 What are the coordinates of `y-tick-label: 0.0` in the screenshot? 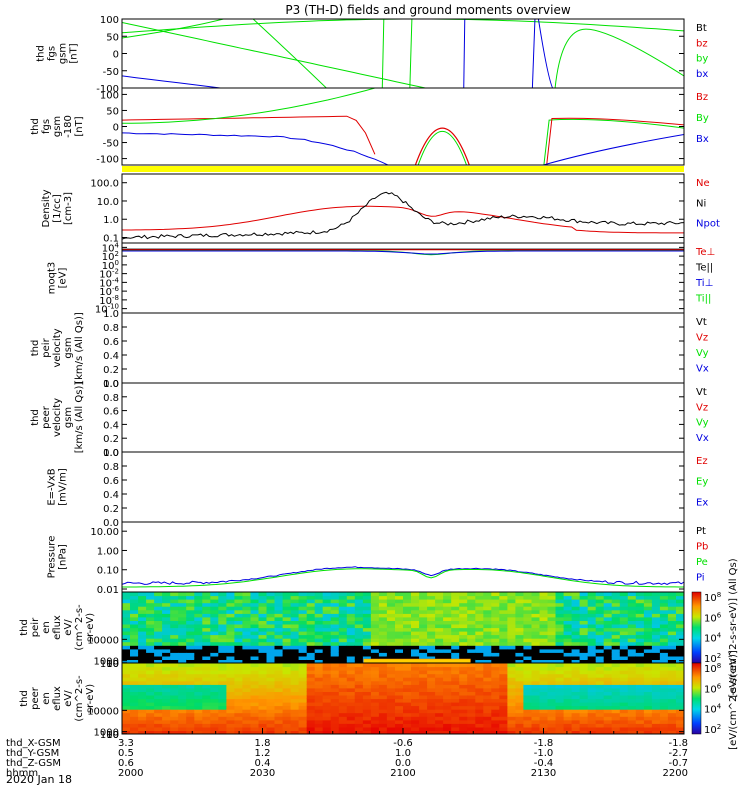 It's located at (111, 453).